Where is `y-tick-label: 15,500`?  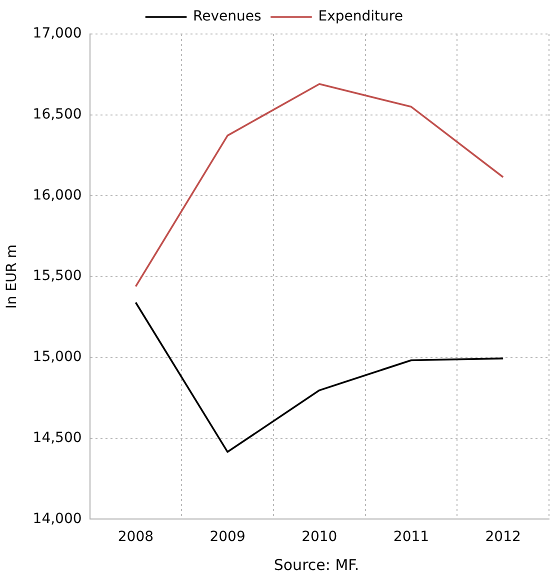
y-tick-label: 15,500 is located at coordinates (57, 276).